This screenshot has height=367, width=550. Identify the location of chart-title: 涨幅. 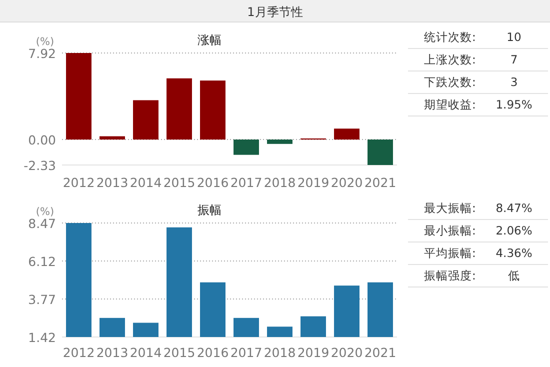
(210, 40).